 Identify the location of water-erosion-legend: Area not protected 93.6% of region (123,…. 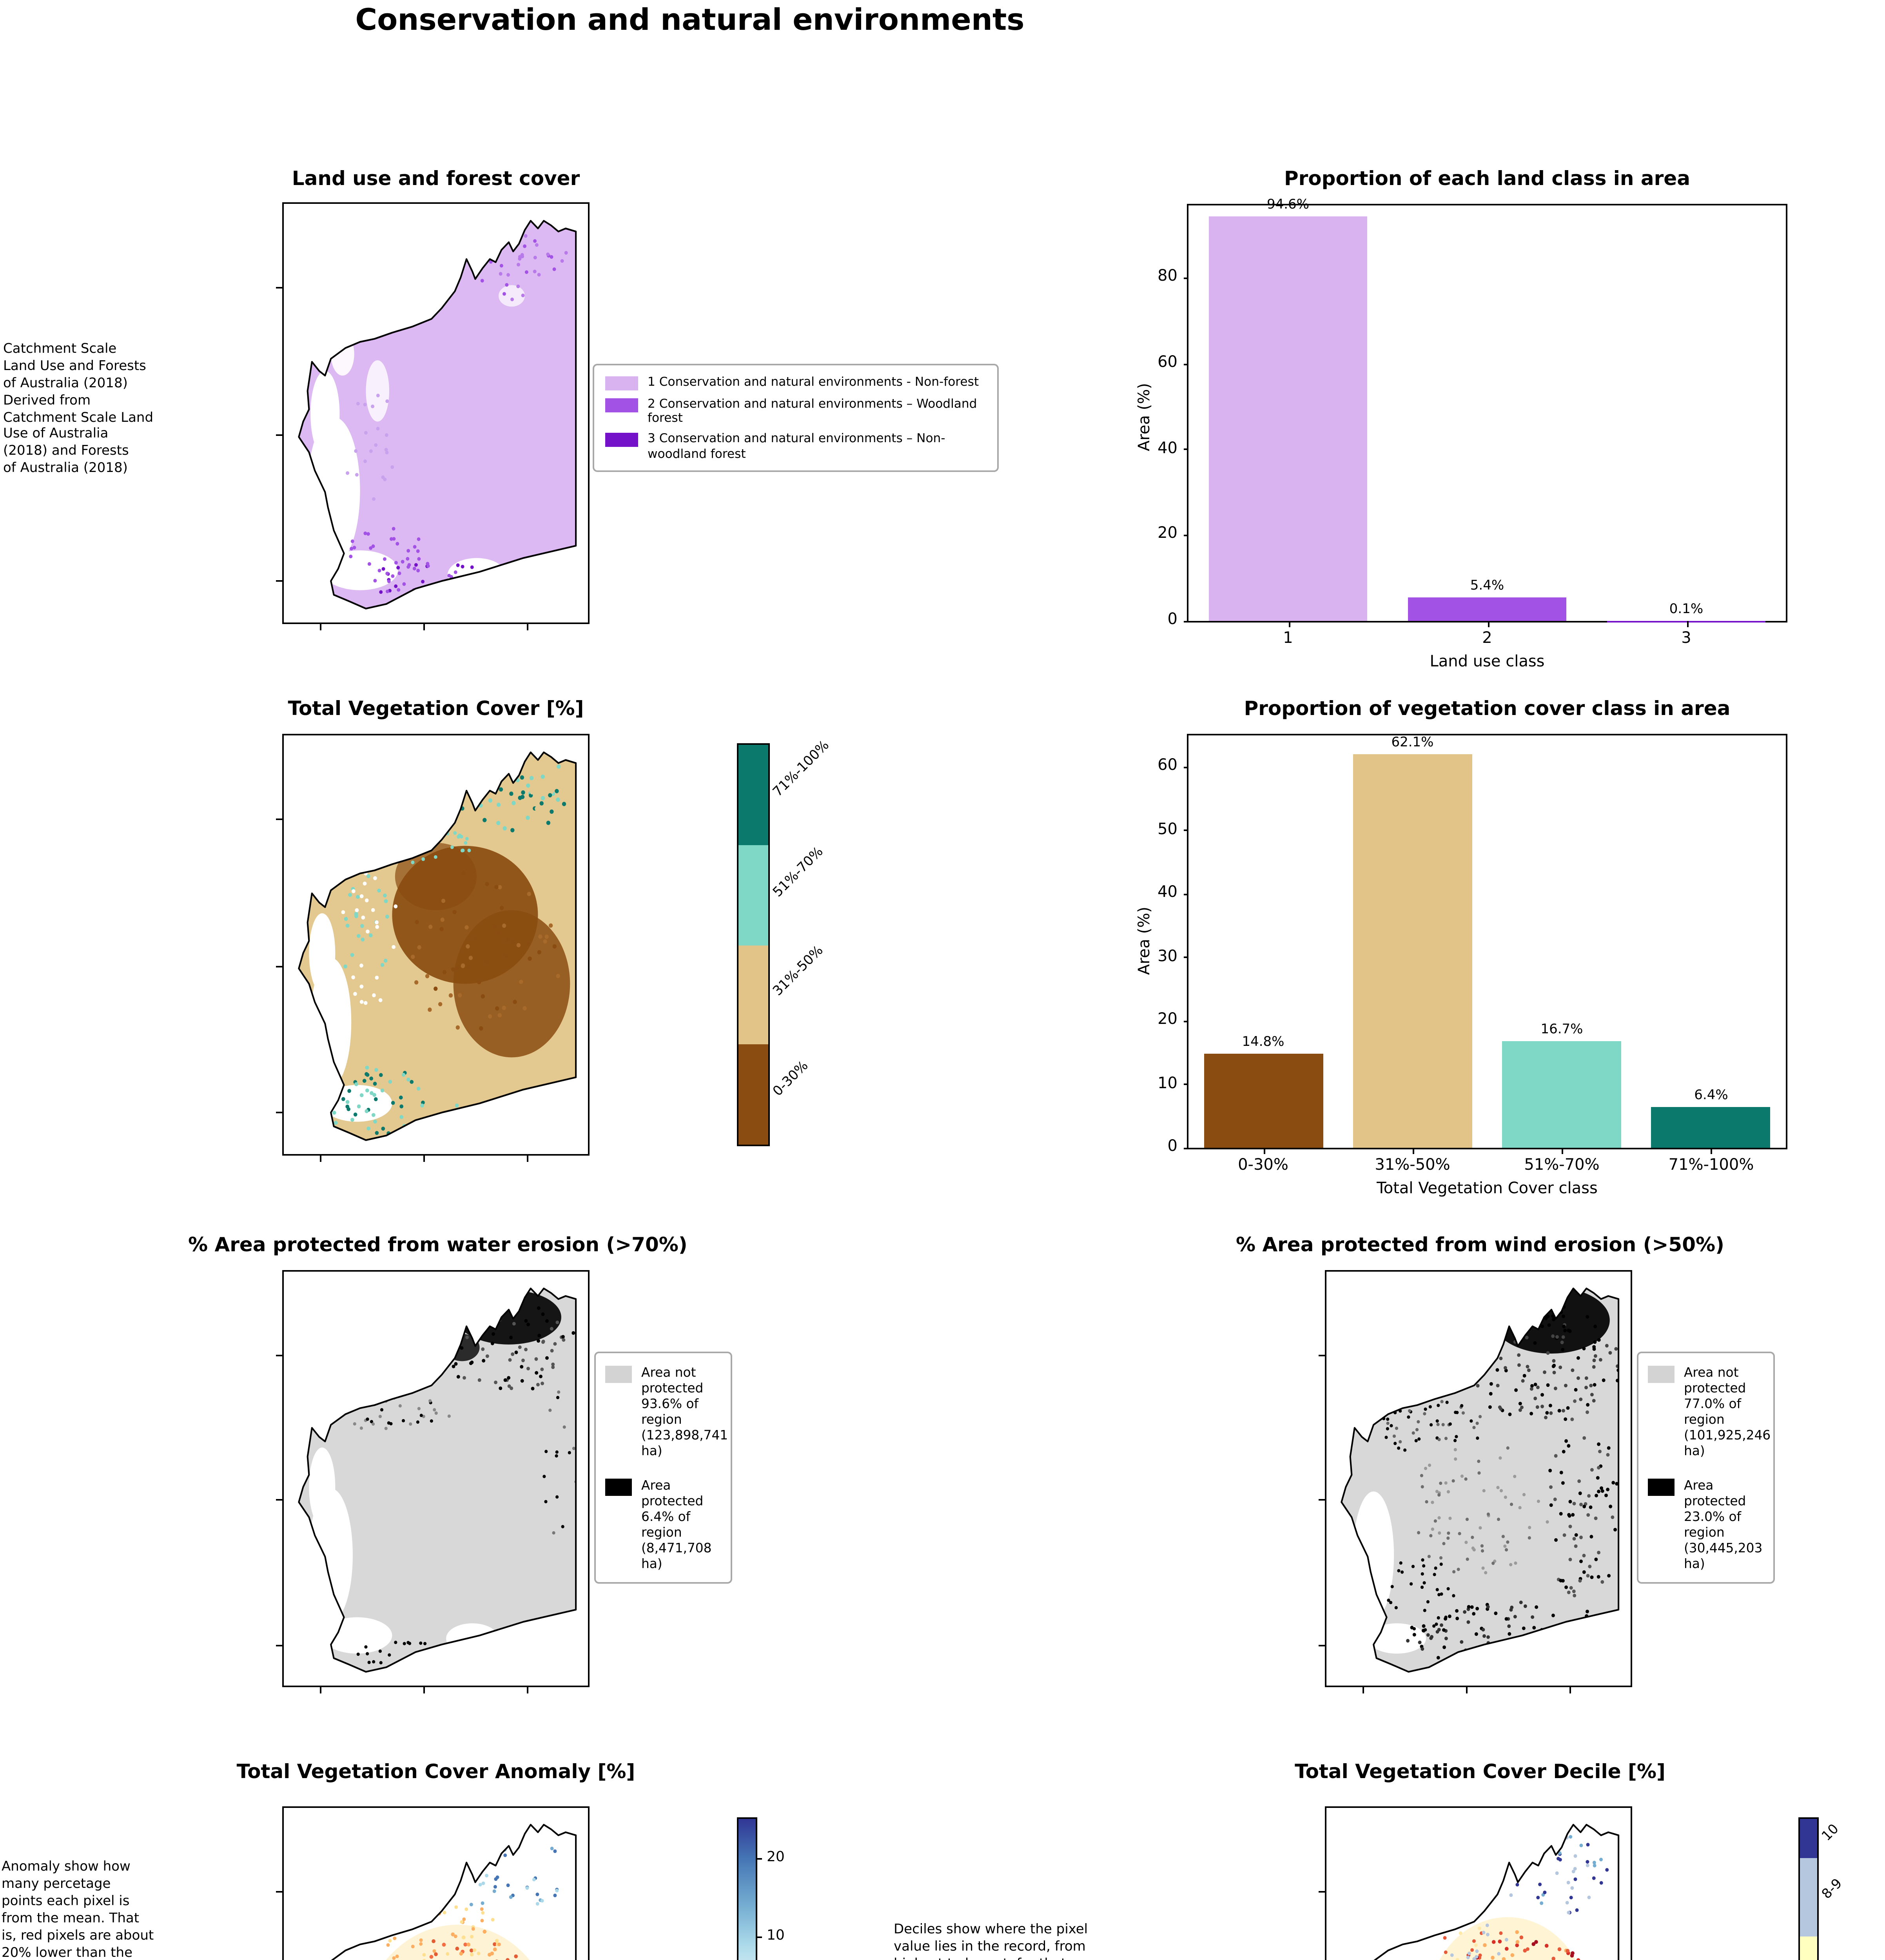
(663, 1468).